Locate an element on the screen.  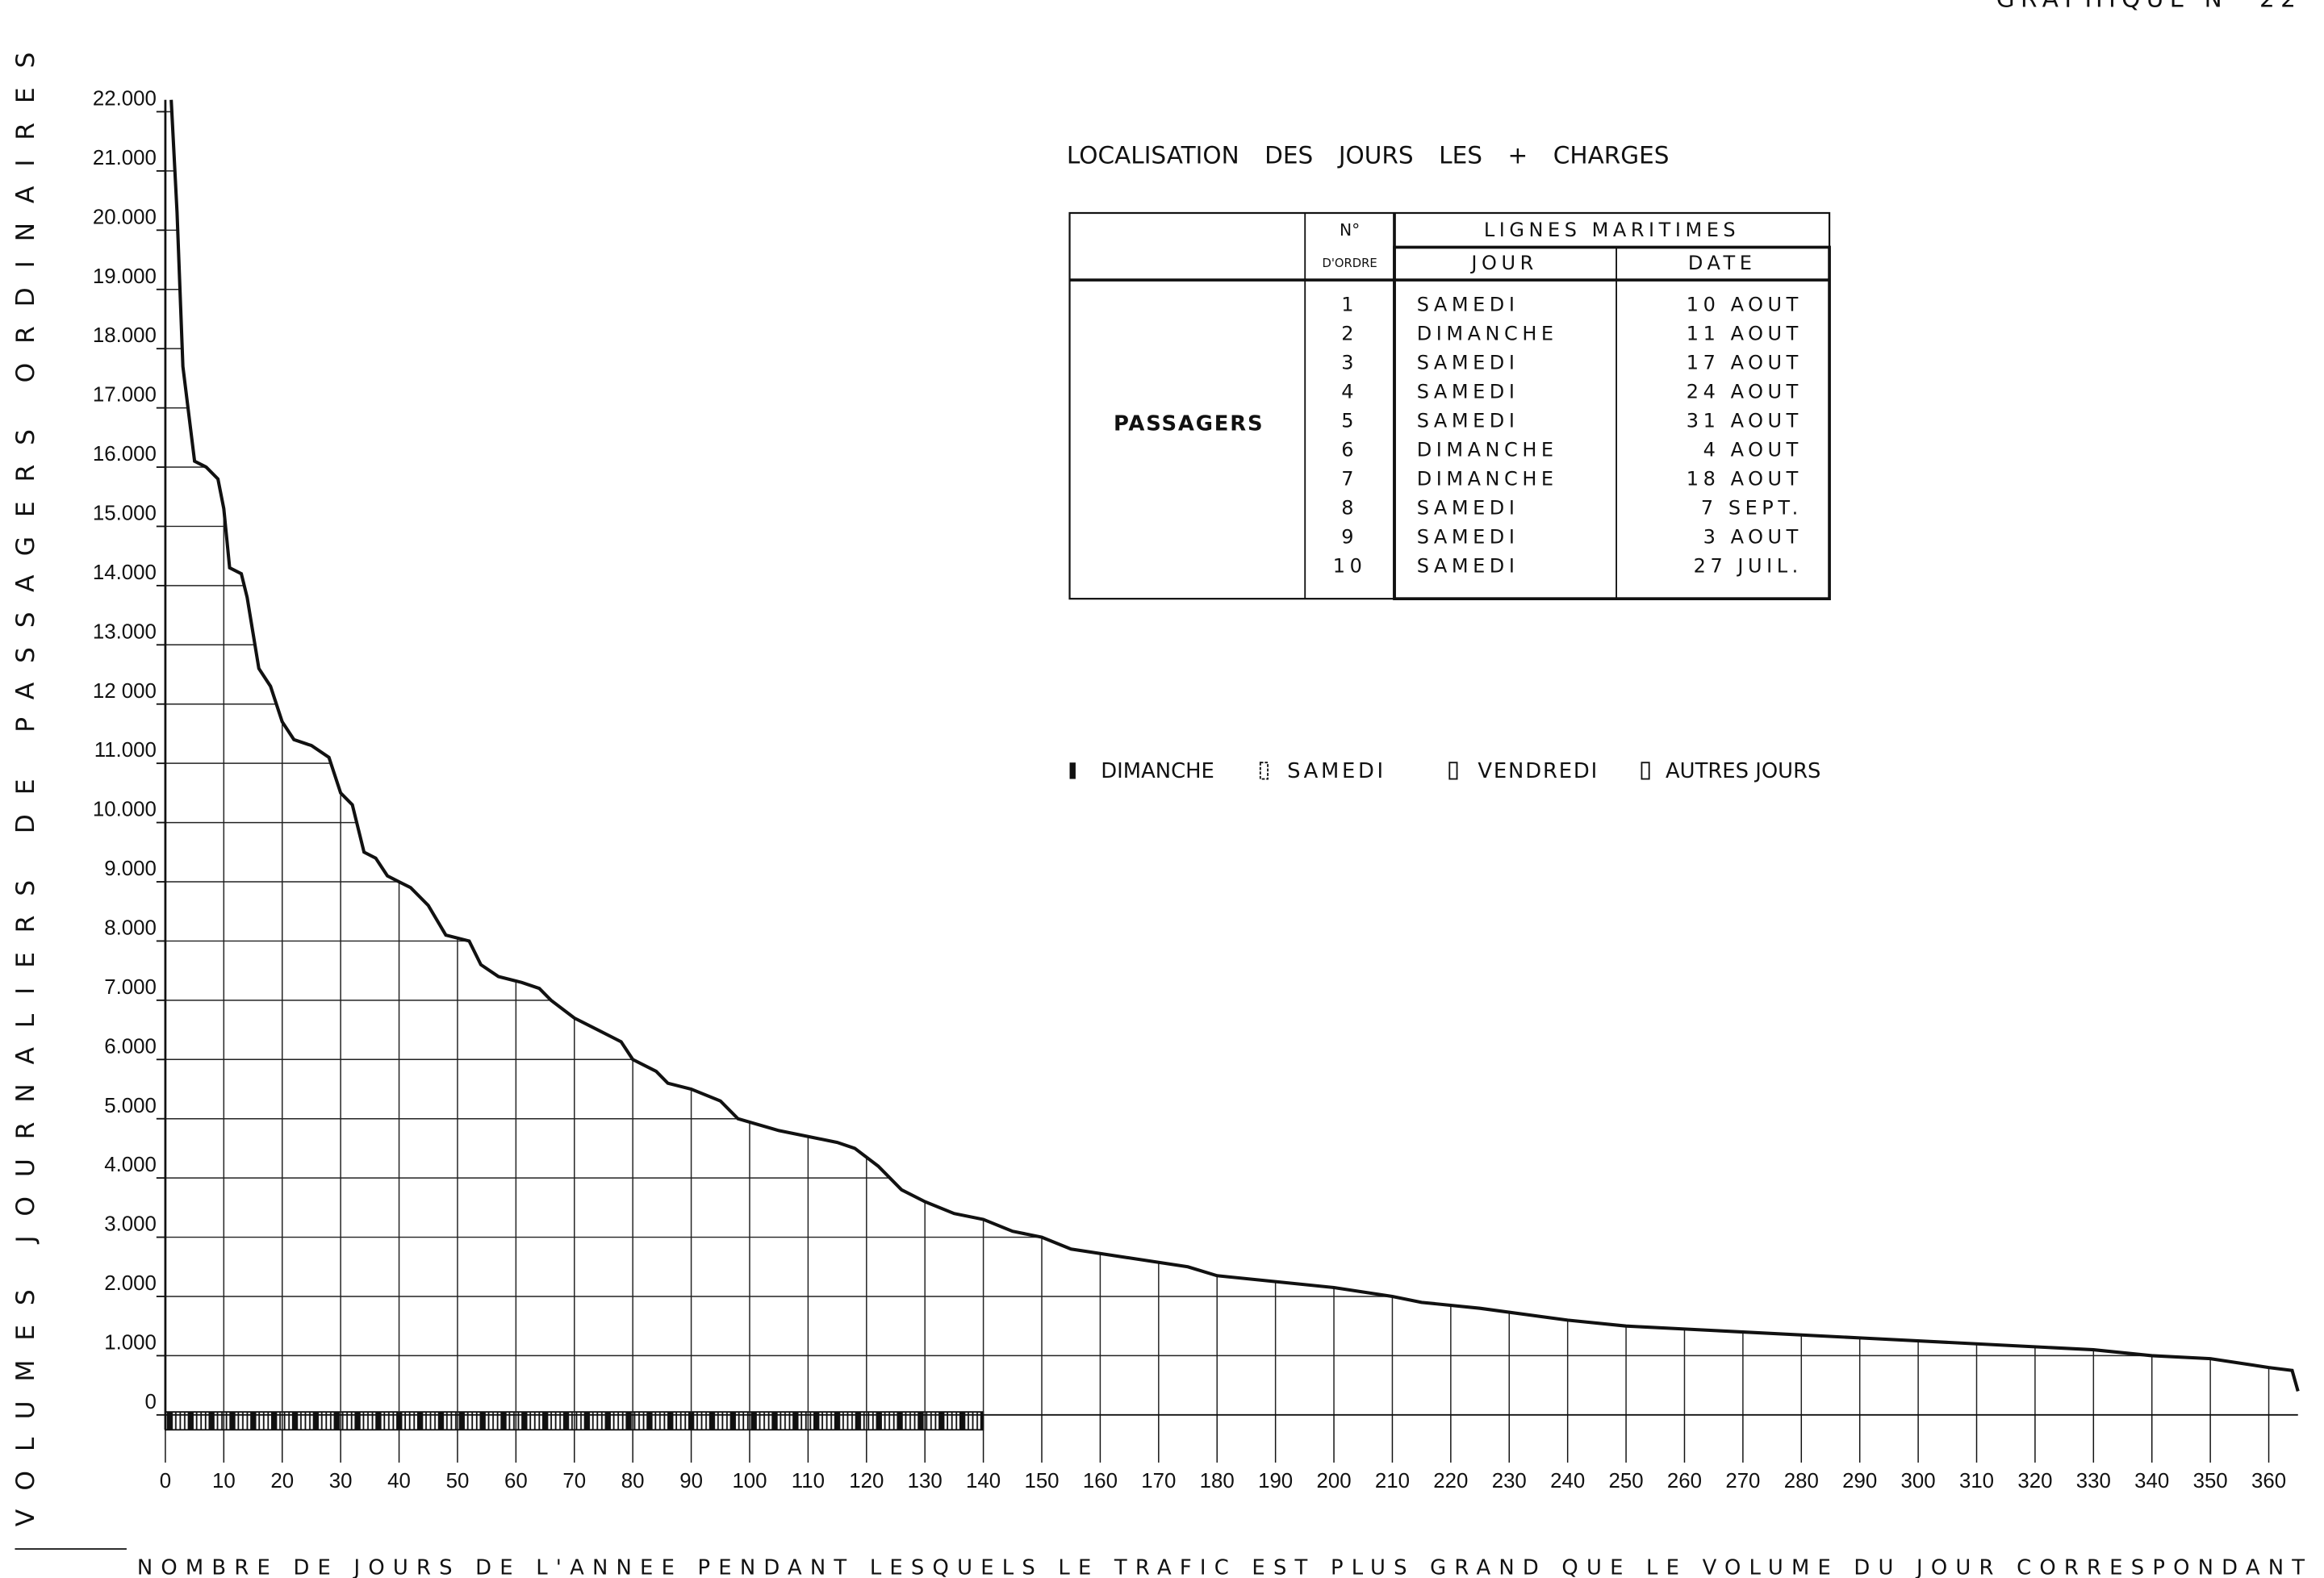
x-tick-label: 200 is located at coordinates (1333, 1481).